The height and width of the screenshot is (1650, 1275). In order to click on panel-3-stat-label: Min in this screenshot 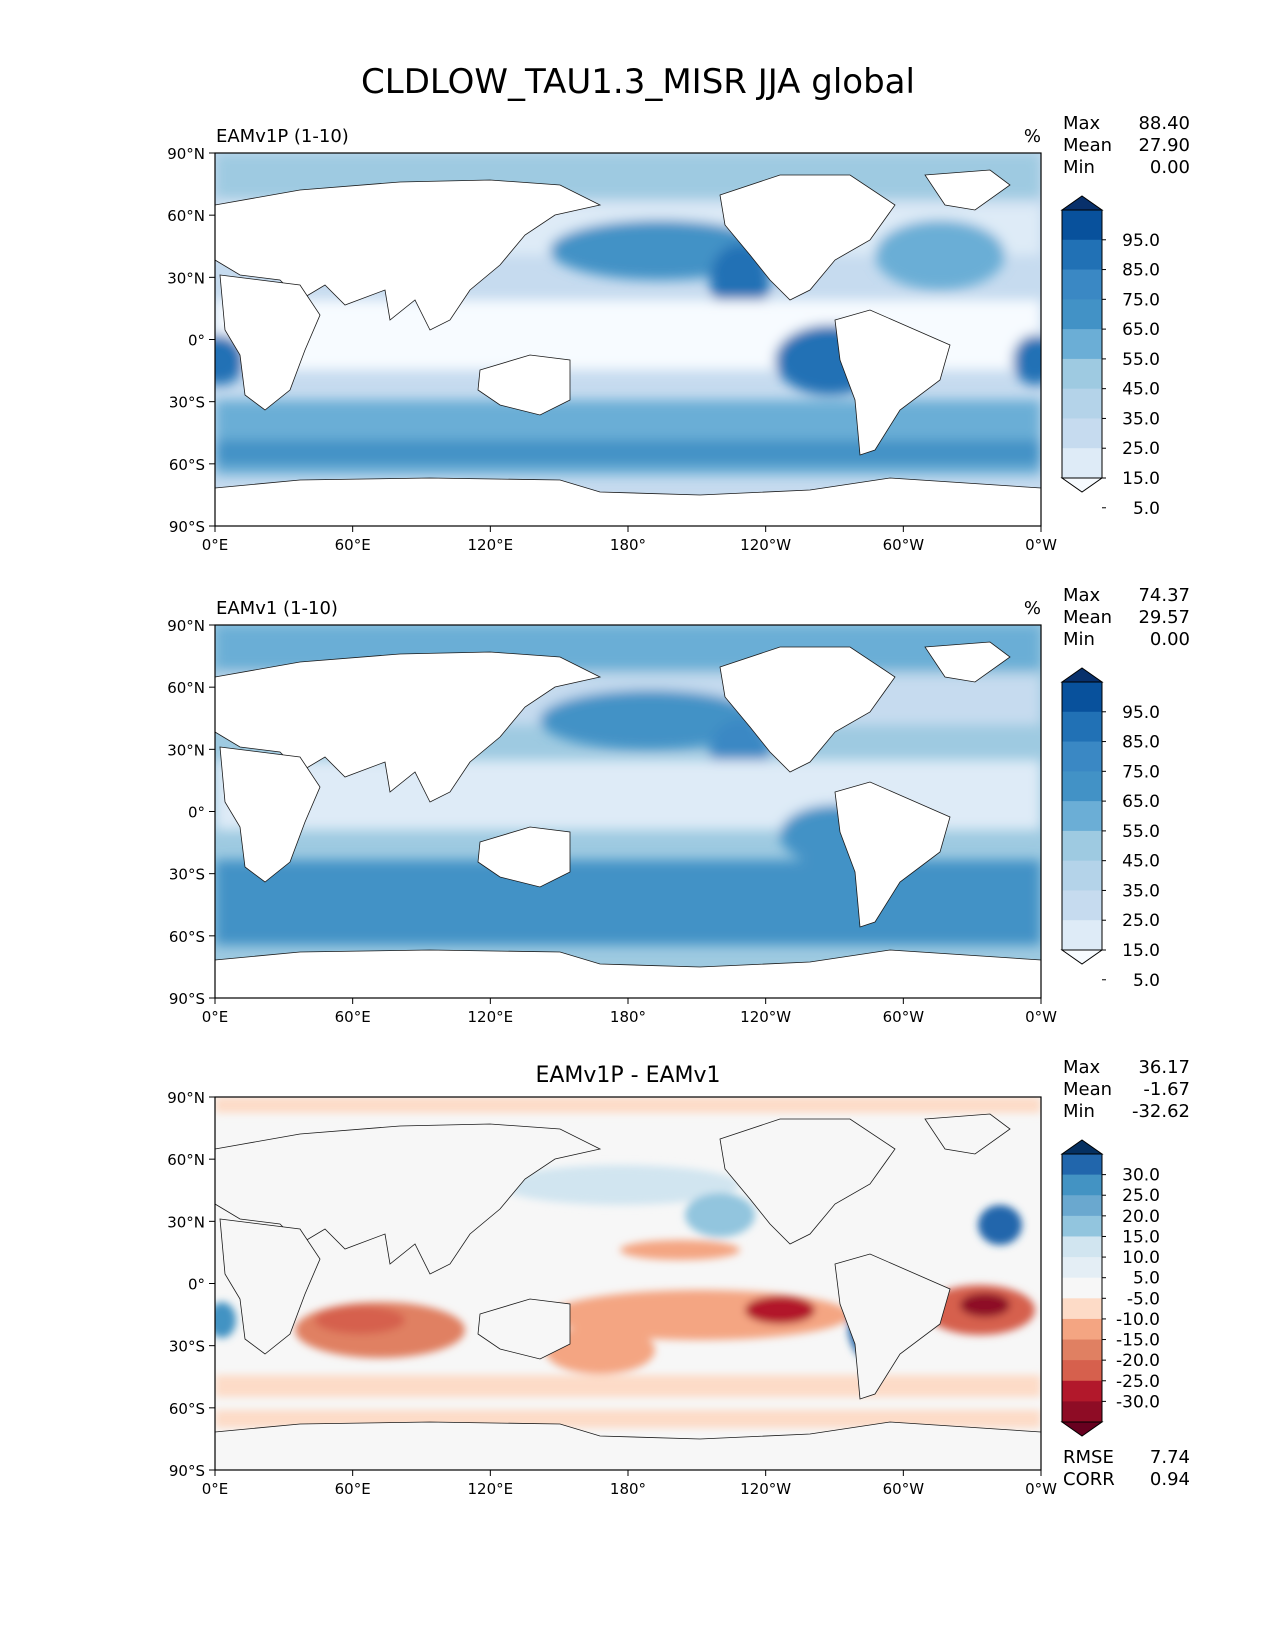, I will do `click(1079, 1111)`.